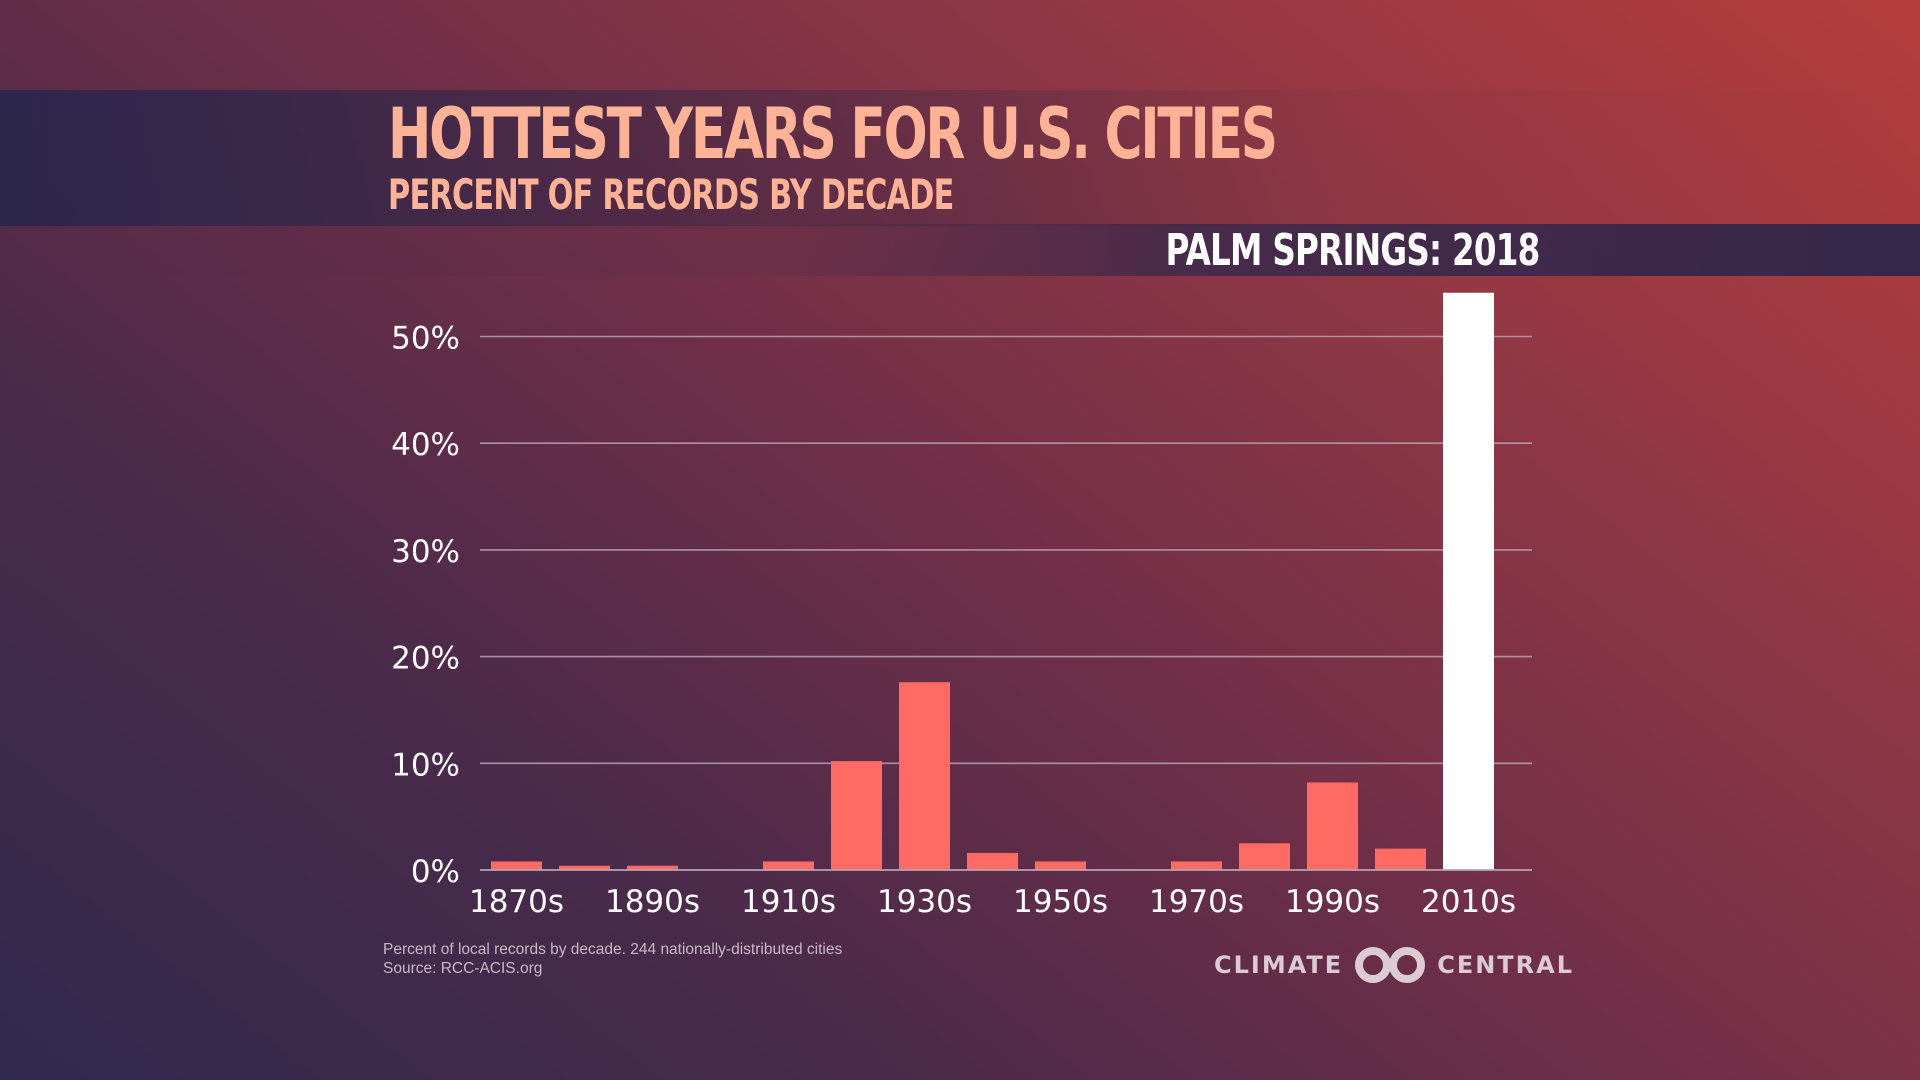 The image size is (1920, 1080). Describe the element at coordinates (1468, 581) in the screenshot. I see `bar-2010s` at that location.